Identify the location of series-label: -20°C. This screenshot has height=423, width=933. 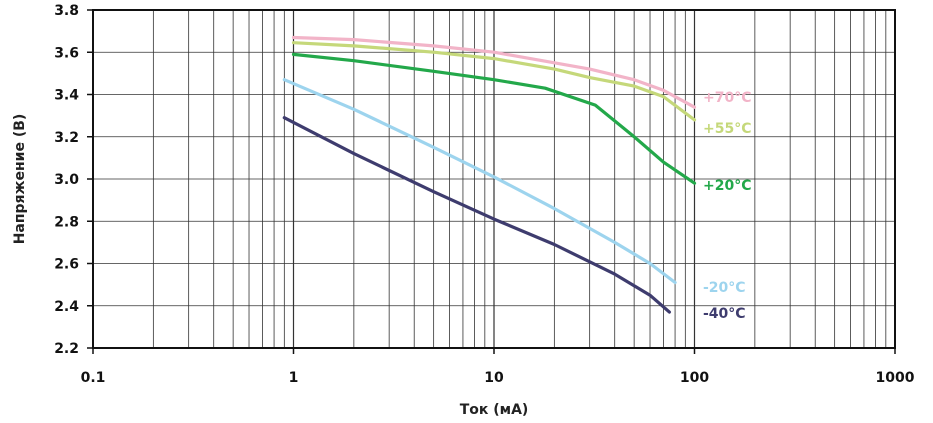
(724, 288).